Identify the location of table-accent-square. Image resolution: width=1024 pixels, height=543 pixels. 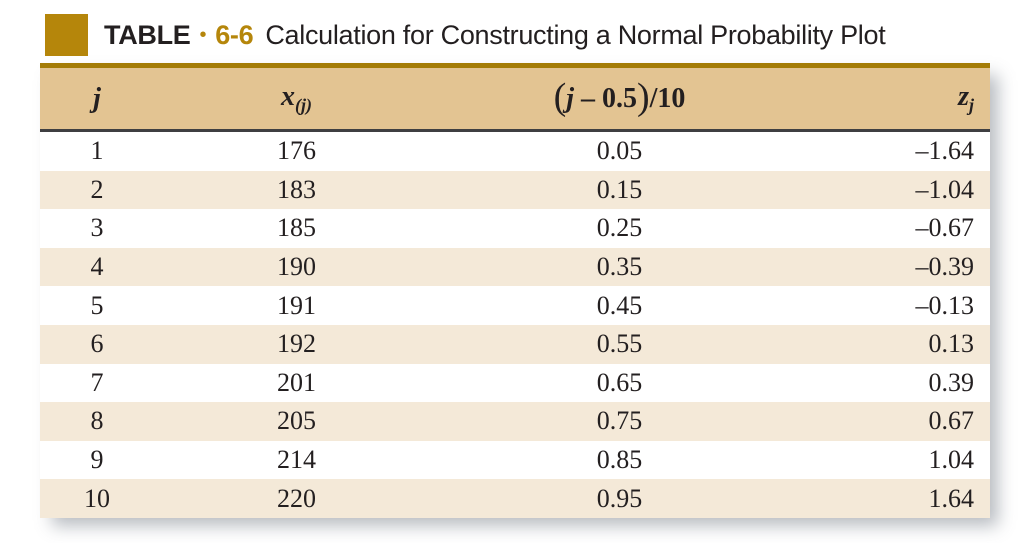
(66, 35).